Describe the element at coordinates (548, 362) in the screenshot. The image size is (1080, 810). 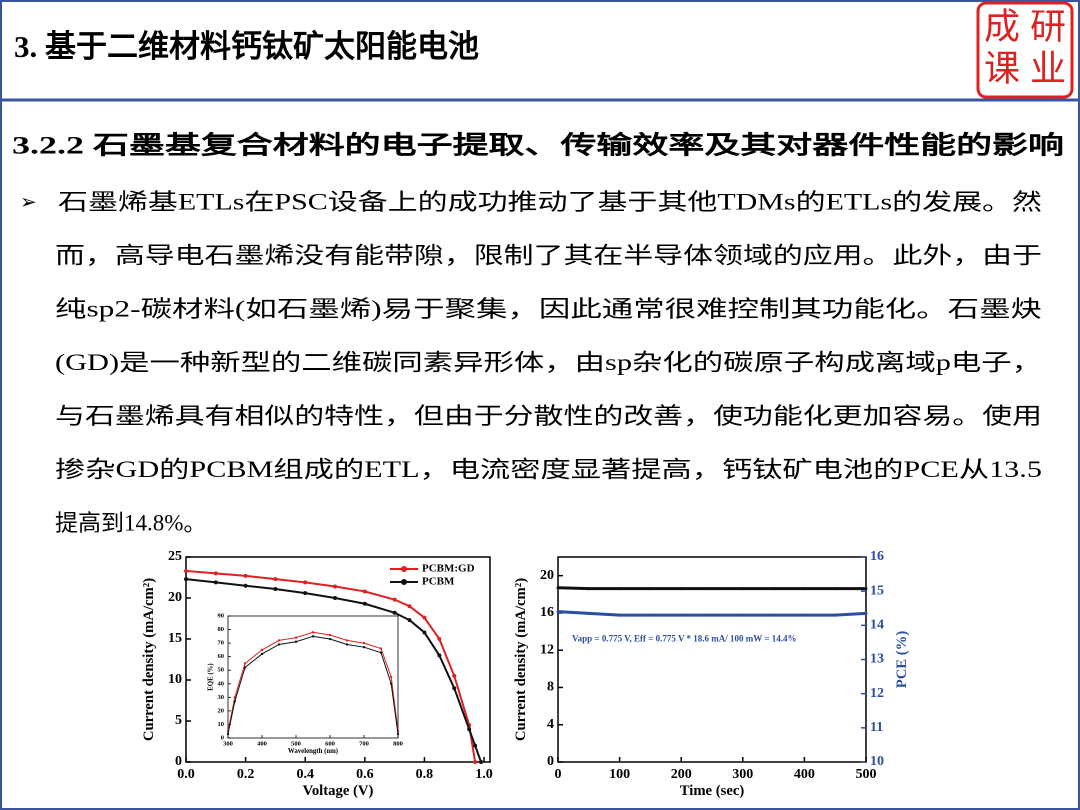
I see `body-line: (GD)是一种新型的二维碳同素异形体，由sp杂化的碳原子构成离域p电子，` at that location.